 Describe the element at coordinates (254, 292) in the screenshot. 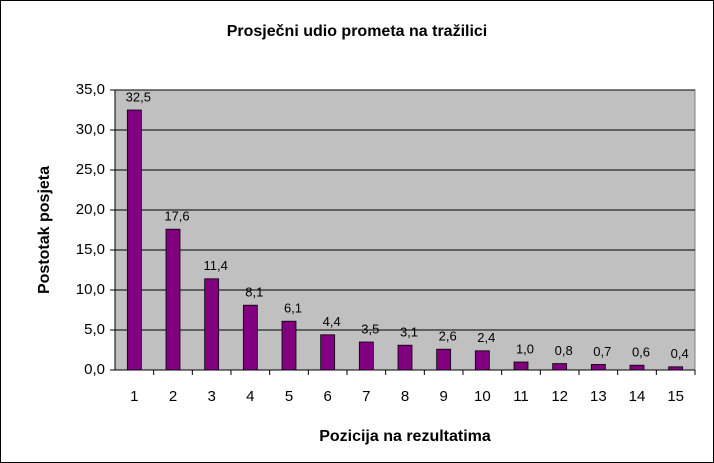

I see `value-label: 8,1` at that location.